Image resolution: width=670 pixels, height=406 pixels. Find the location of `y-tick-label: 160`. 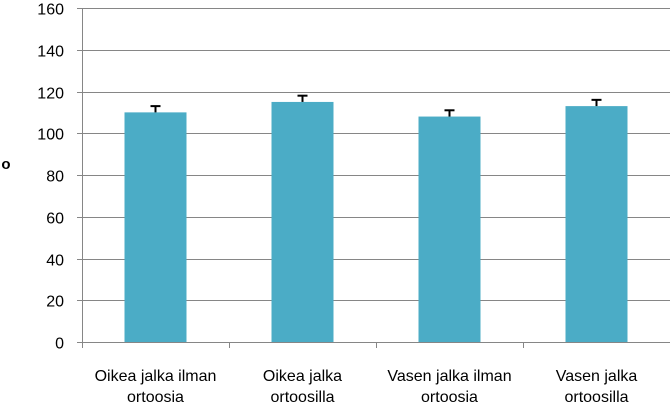

y-tick-label: 160 is located at coordinates (50, 10).